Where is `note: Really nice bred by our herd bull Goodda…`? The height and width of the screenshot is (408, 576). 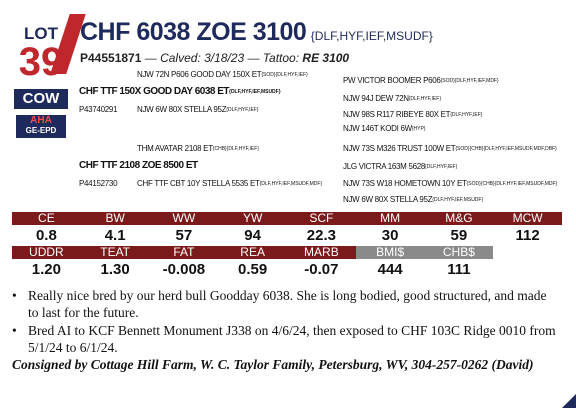
note: Really nice bred by our herd bull Goodda… is located at coordinates (284, 304).